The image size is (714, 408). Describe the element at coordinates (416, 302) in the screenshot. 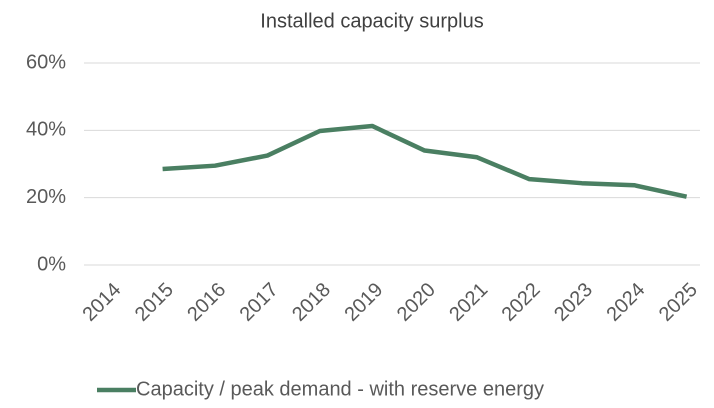

I see `x-tick-label: 2020` at that location.